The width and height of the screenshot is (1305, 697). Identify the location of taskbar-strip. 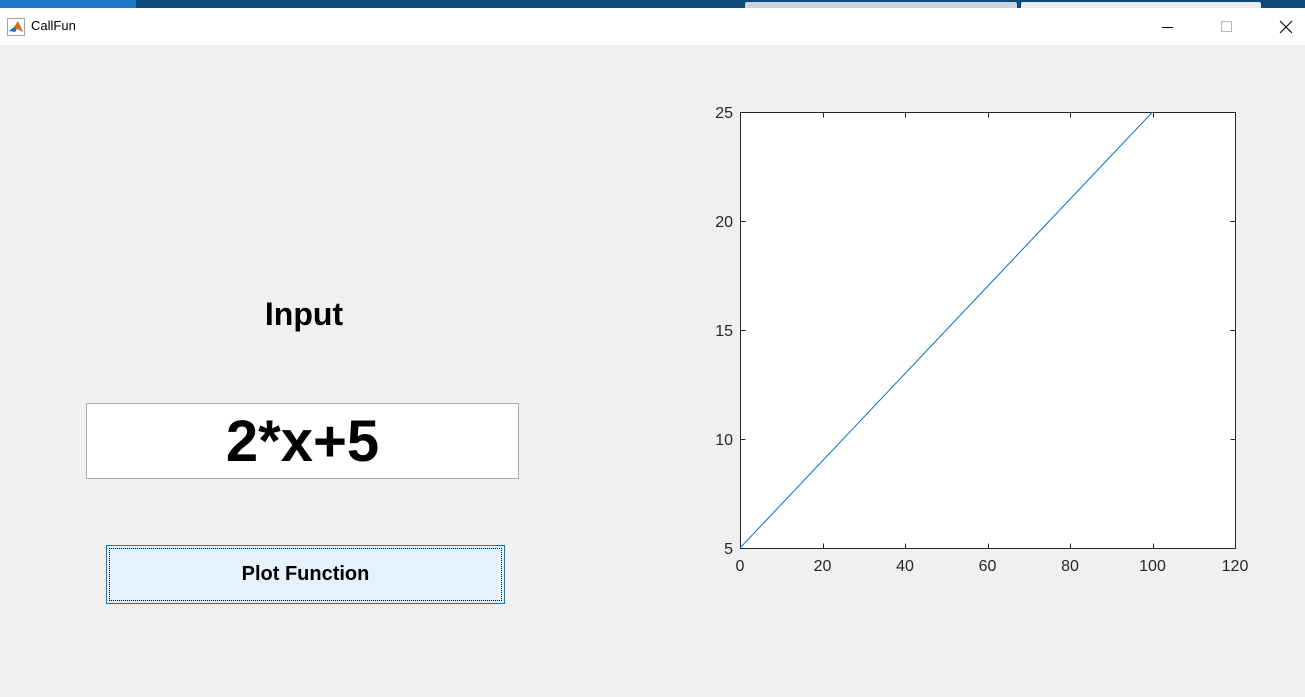
(652, 4).